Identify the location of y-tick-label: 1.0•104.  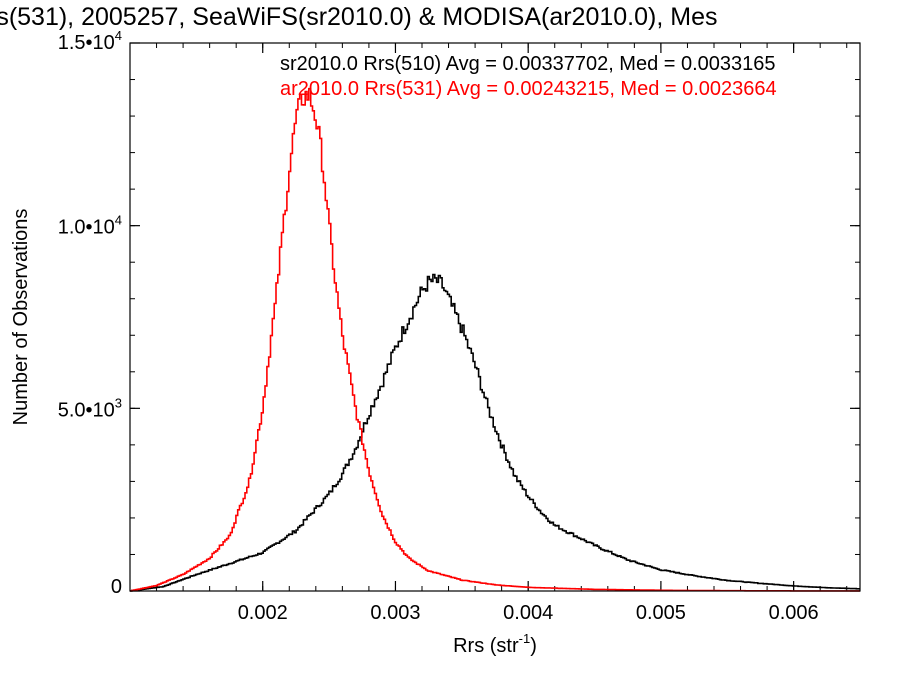
(90, 226).